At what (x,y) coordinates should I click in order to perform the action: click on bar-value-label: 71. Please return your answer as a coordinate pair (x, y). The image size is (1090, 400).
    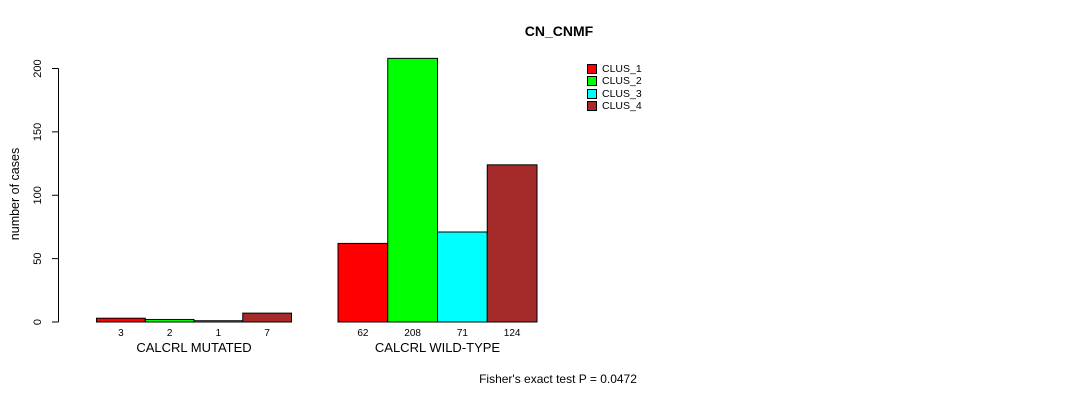
    Looking at the image, I should click on (463, 333).